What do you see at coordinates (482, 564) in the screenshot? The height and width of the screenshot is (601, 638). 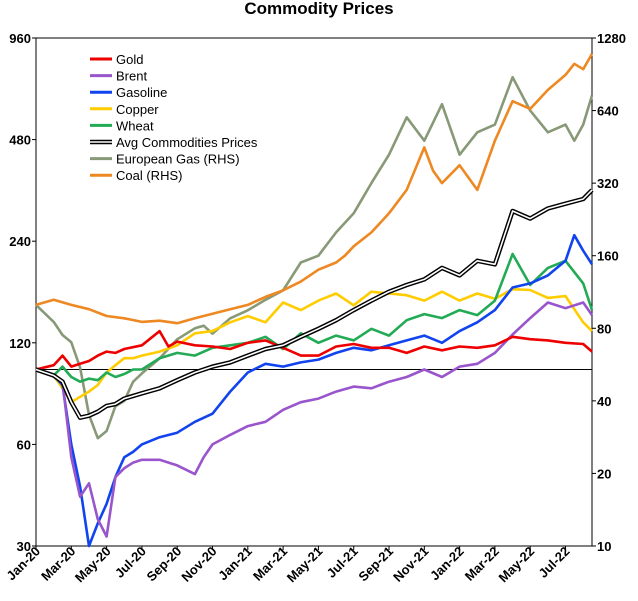 I see `x-tick-label: Mar-22` at bounding box center [482, 564].